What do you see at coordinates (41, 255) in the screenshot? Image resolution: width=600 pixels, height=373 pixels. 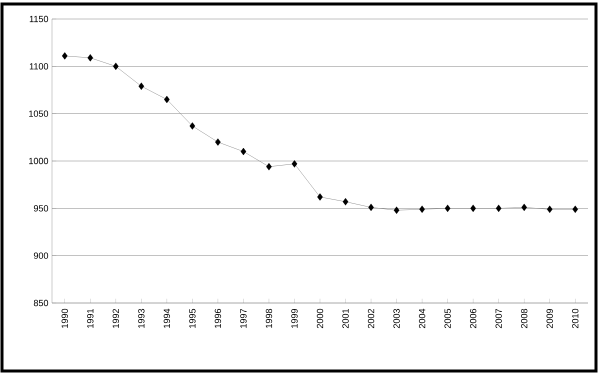 I see `y-tick-label: 900` at bounding box center [41, 255].